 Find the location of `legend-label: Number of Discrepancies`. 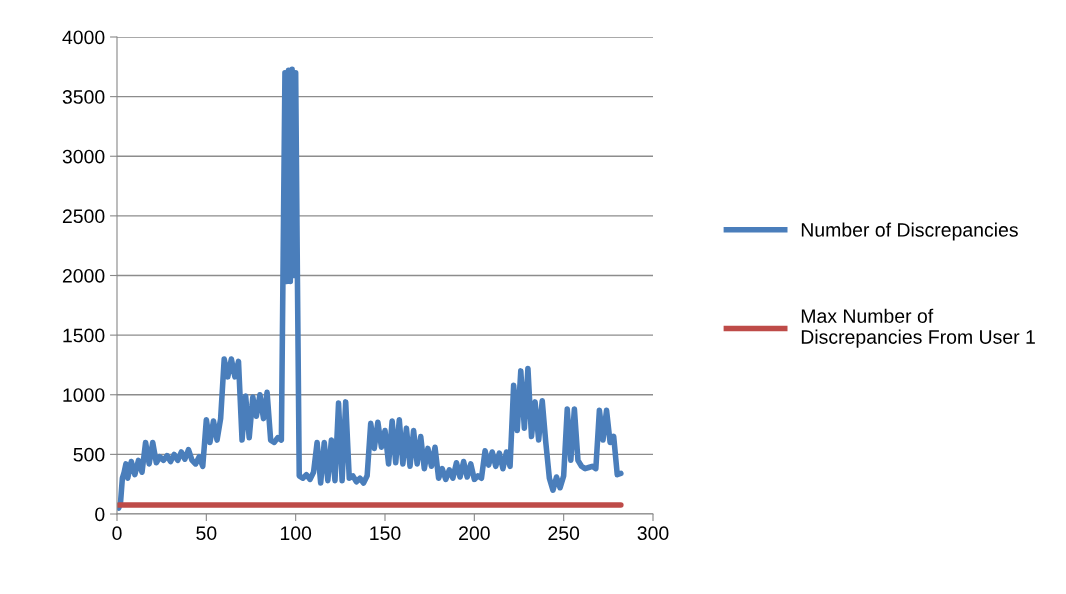

legend-label: Number of Discrepancies is located at coordinates (909, 231).